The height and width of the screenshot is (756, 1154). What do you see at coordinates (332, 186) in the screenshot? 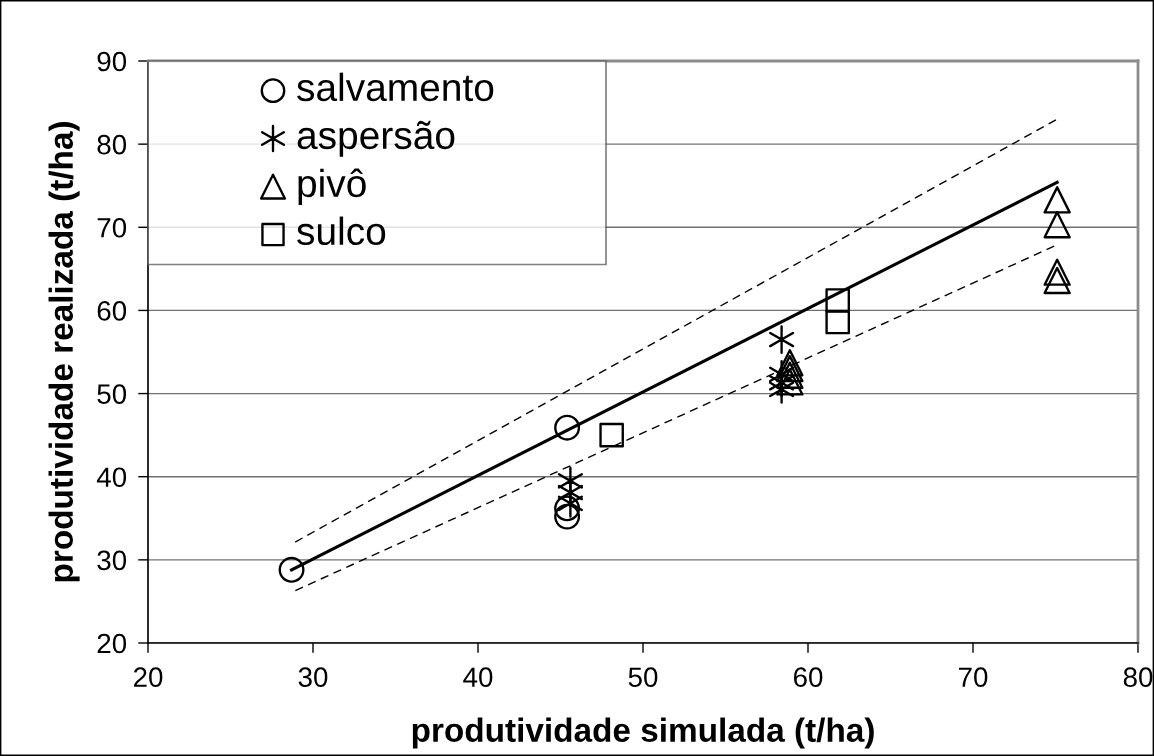
I see `legend-label: pivô` at bounding box center [332, 186].